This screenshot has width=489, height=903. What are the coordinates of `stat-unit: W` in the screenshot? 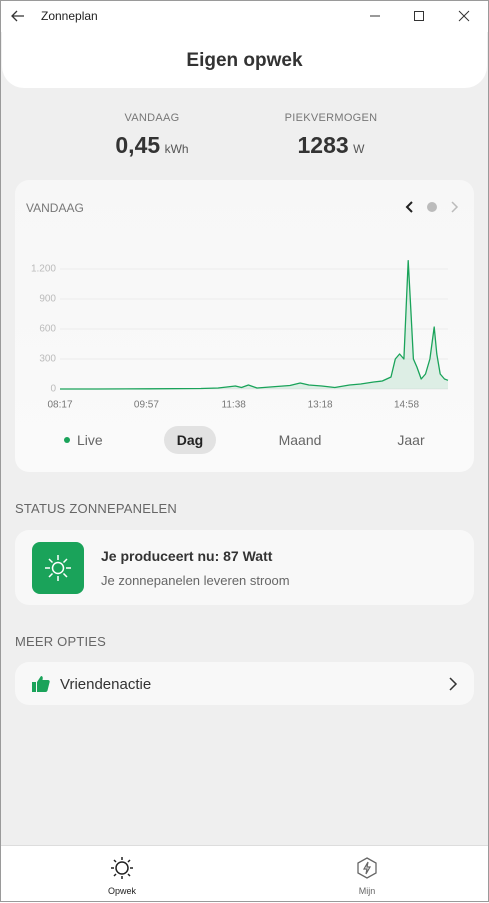 It's located at (359, 149).